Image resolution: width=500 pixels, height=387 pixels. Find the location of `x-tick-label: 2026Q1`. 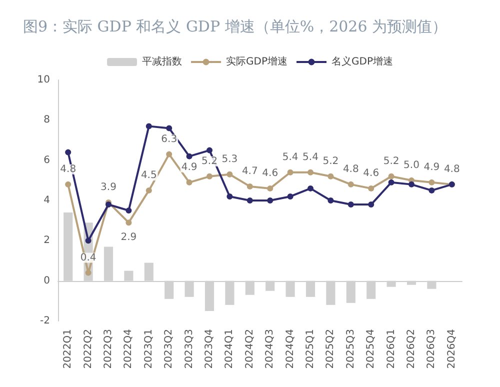

x-tick-label: 2026Q1 is located at coordinates (391, 349).